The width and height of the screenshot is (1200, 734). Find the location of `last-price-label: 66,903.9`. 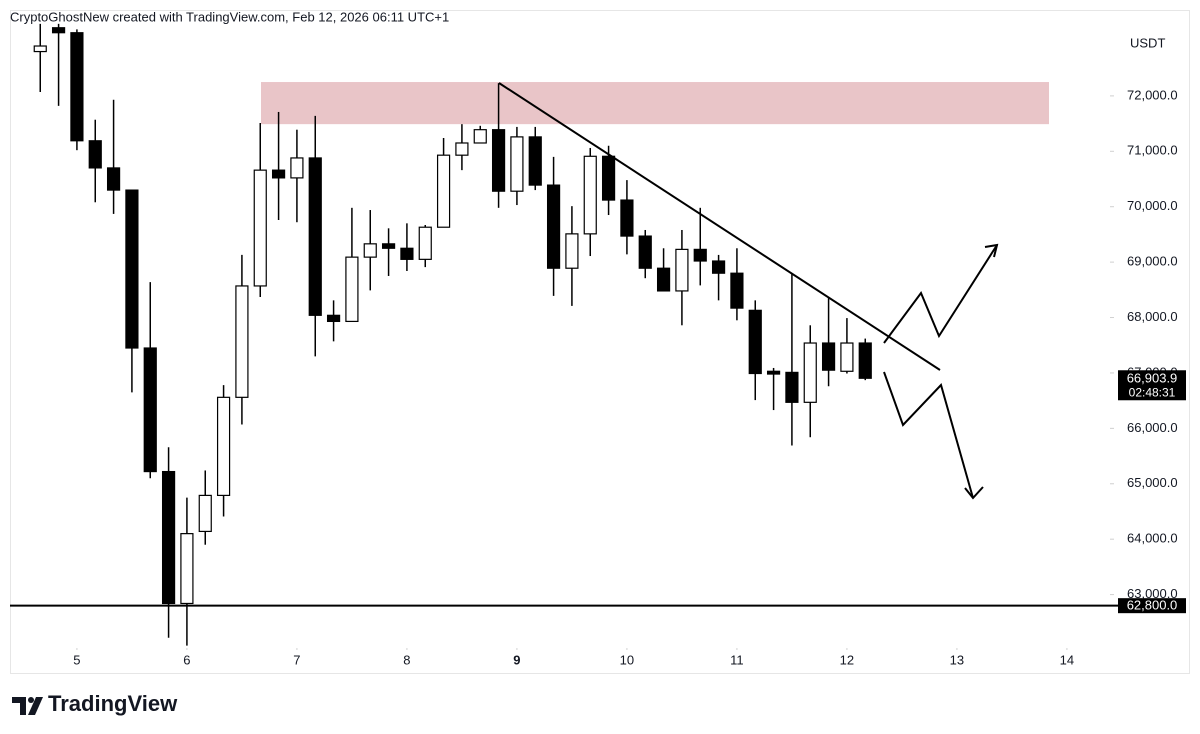

last-price-label: 66,903.9 is located at coordinates (1152, 378).